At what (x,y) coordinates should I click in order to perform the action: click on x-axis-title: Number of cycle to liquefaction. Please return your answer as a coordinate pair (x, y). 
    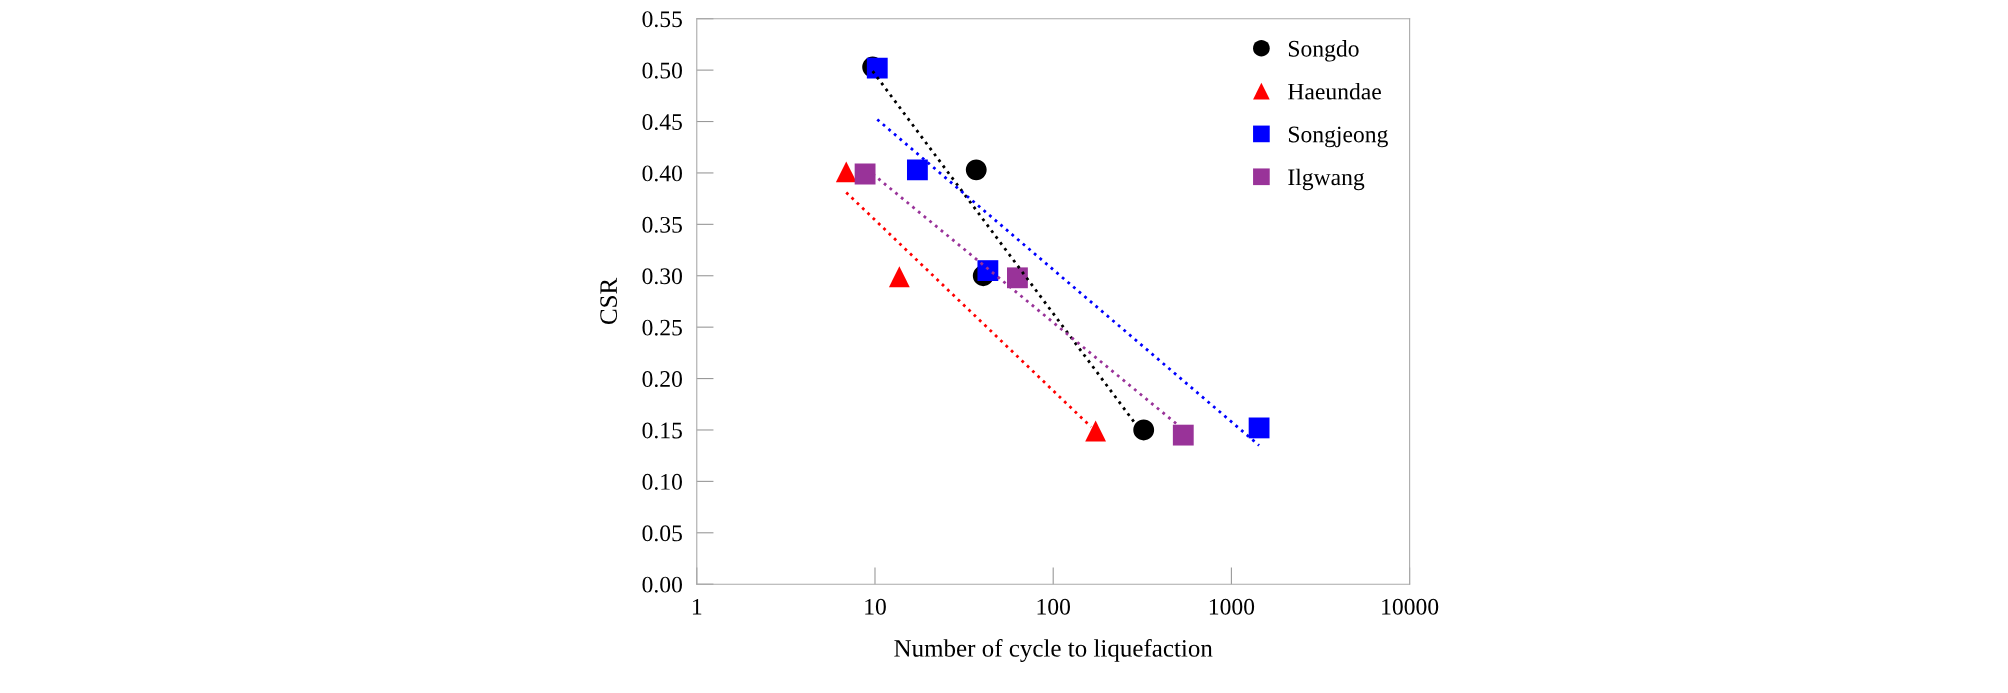
    Looking at the image, I should click on (1053, 650).